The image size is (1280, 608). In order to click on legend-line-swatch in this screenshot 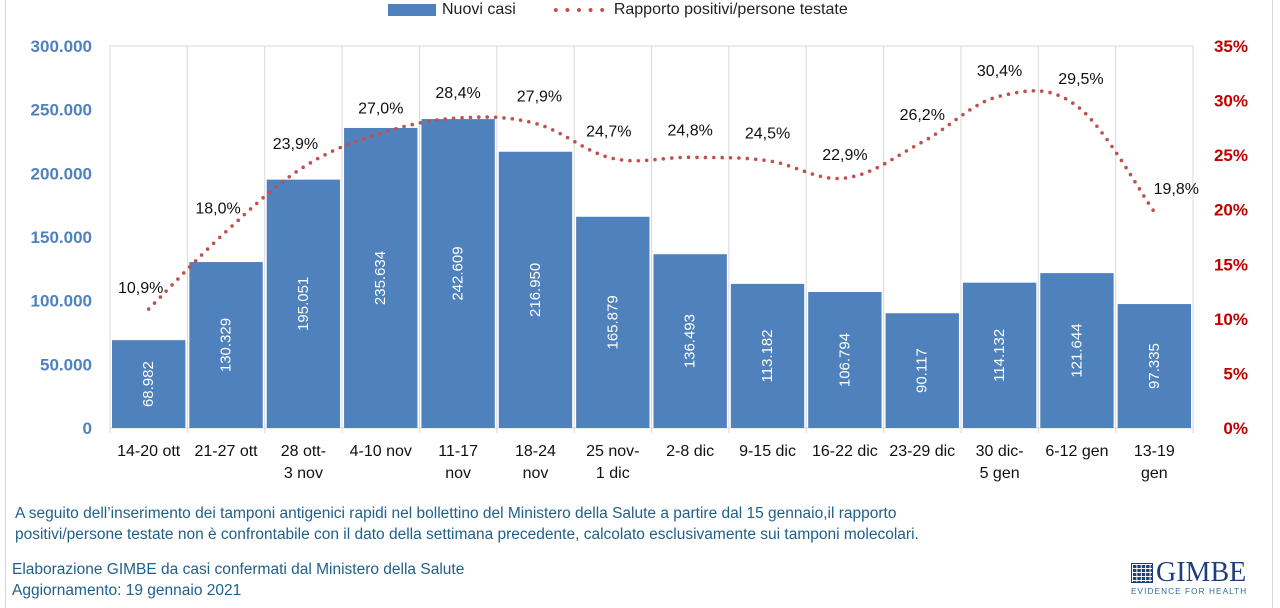, I will do `click(578, 10)`.